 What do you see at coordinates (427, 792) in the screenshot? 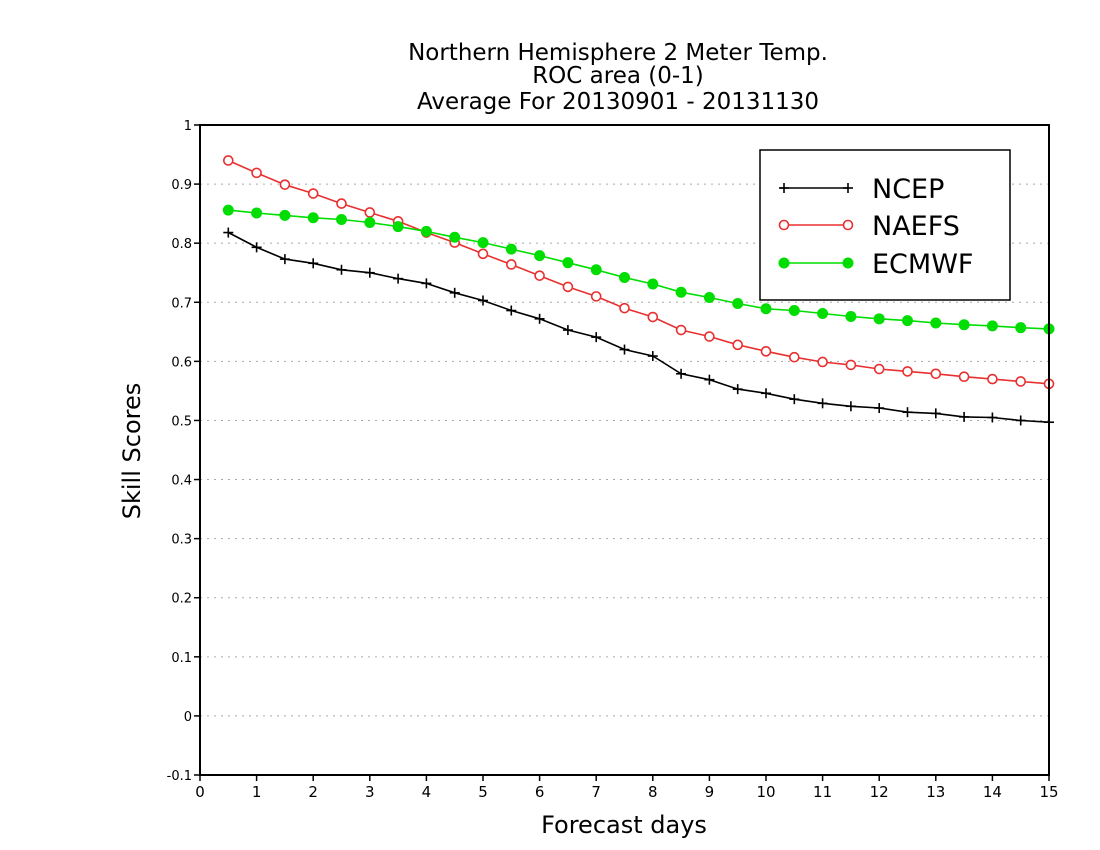
I see `x-tick-label: 4` at bounding box center [427, 792].